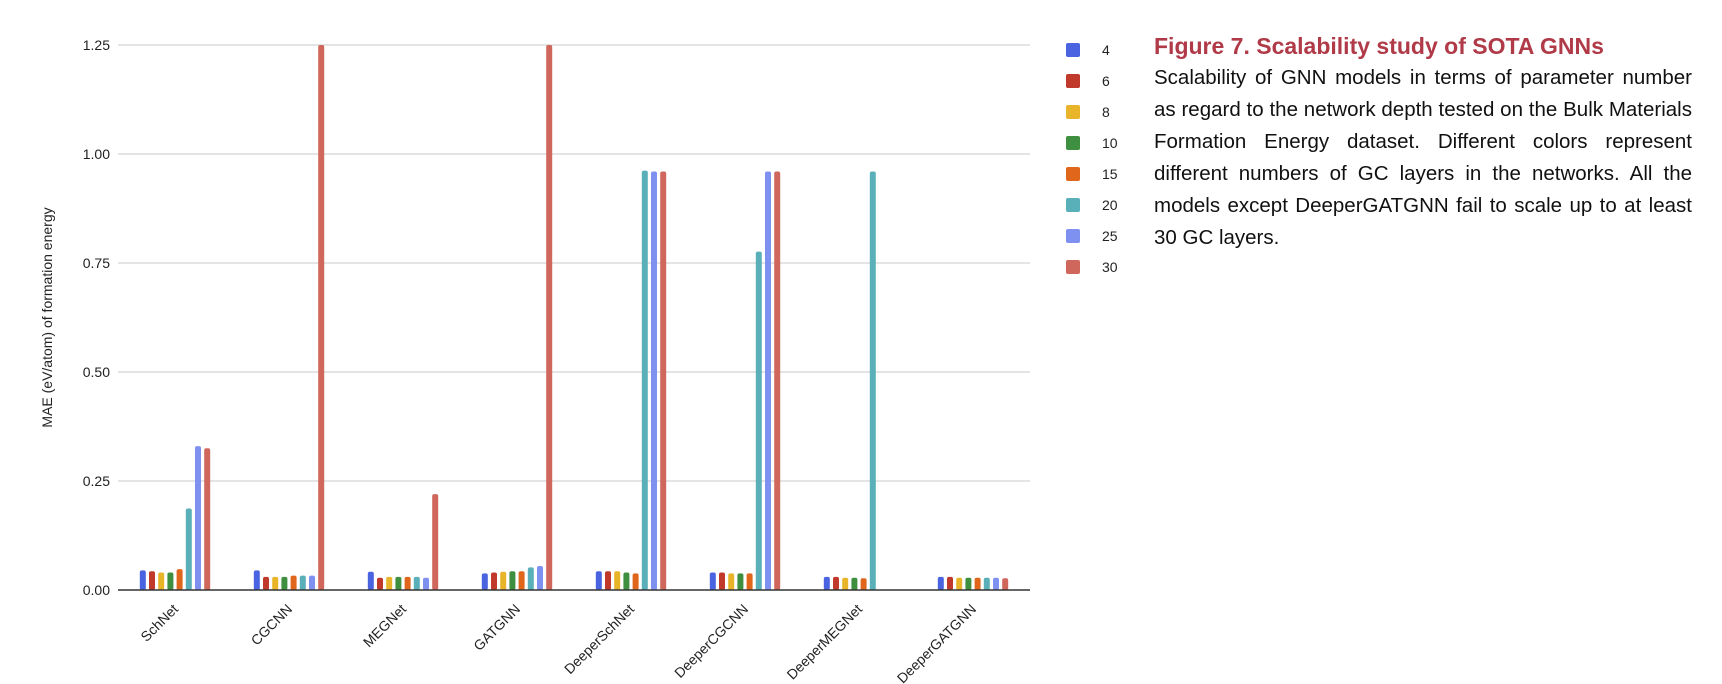  What do you see at coordinates (1092, 80) in the screenshot?
I see `legend-item: 6` at bounding box center [1092, 80].